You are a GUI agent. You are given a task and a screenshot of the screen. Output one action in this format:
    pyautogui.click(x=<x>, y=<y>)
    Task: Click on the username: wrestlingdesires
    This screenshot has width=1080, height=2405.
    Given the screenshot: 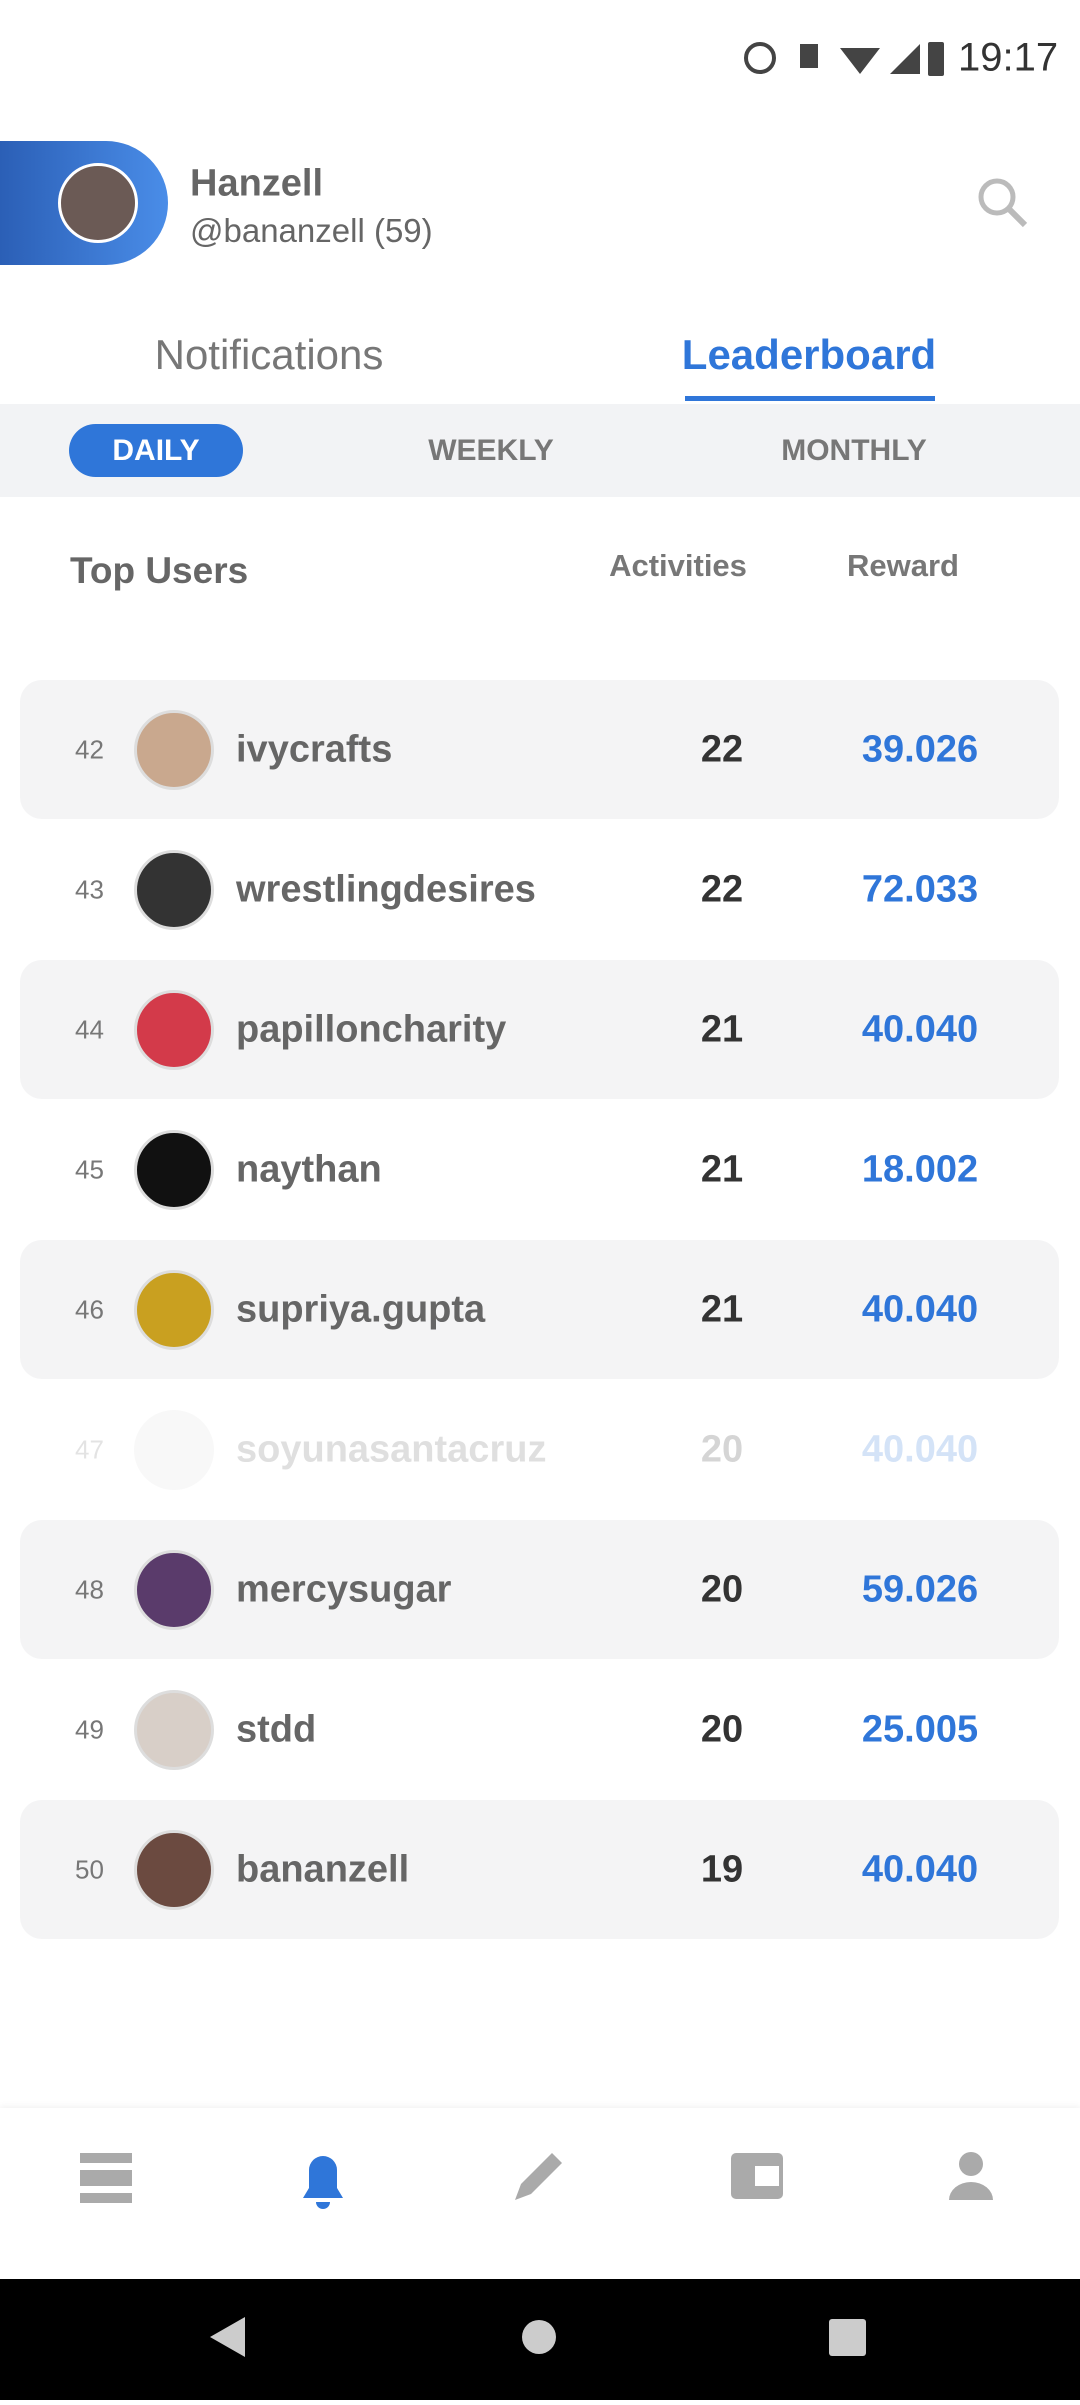 What is the action you would take?
    pyautogui.click(x=386, y=889)
    